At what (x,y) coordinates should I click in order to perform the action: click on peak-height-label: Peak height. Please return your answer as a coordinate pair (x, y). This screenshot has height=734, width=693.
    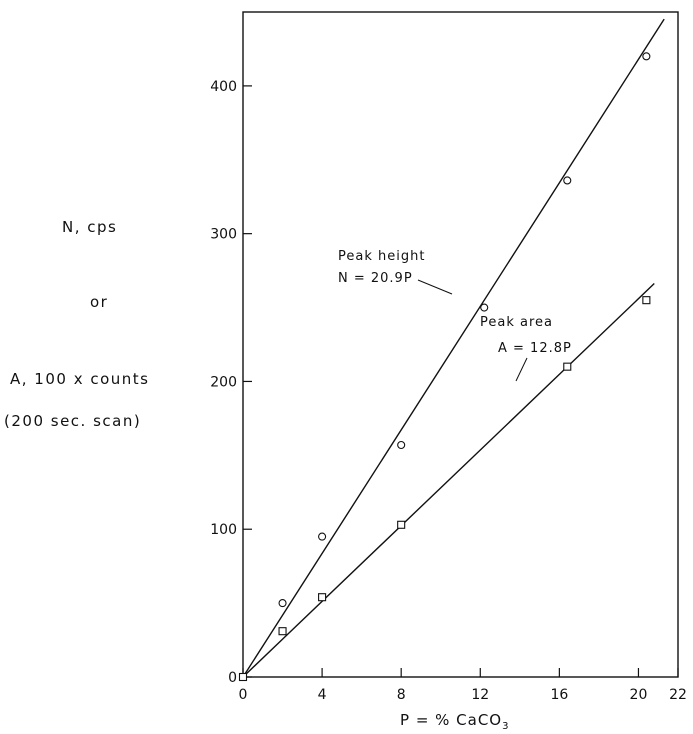
    Looking at the image, I should click on (381, 256).